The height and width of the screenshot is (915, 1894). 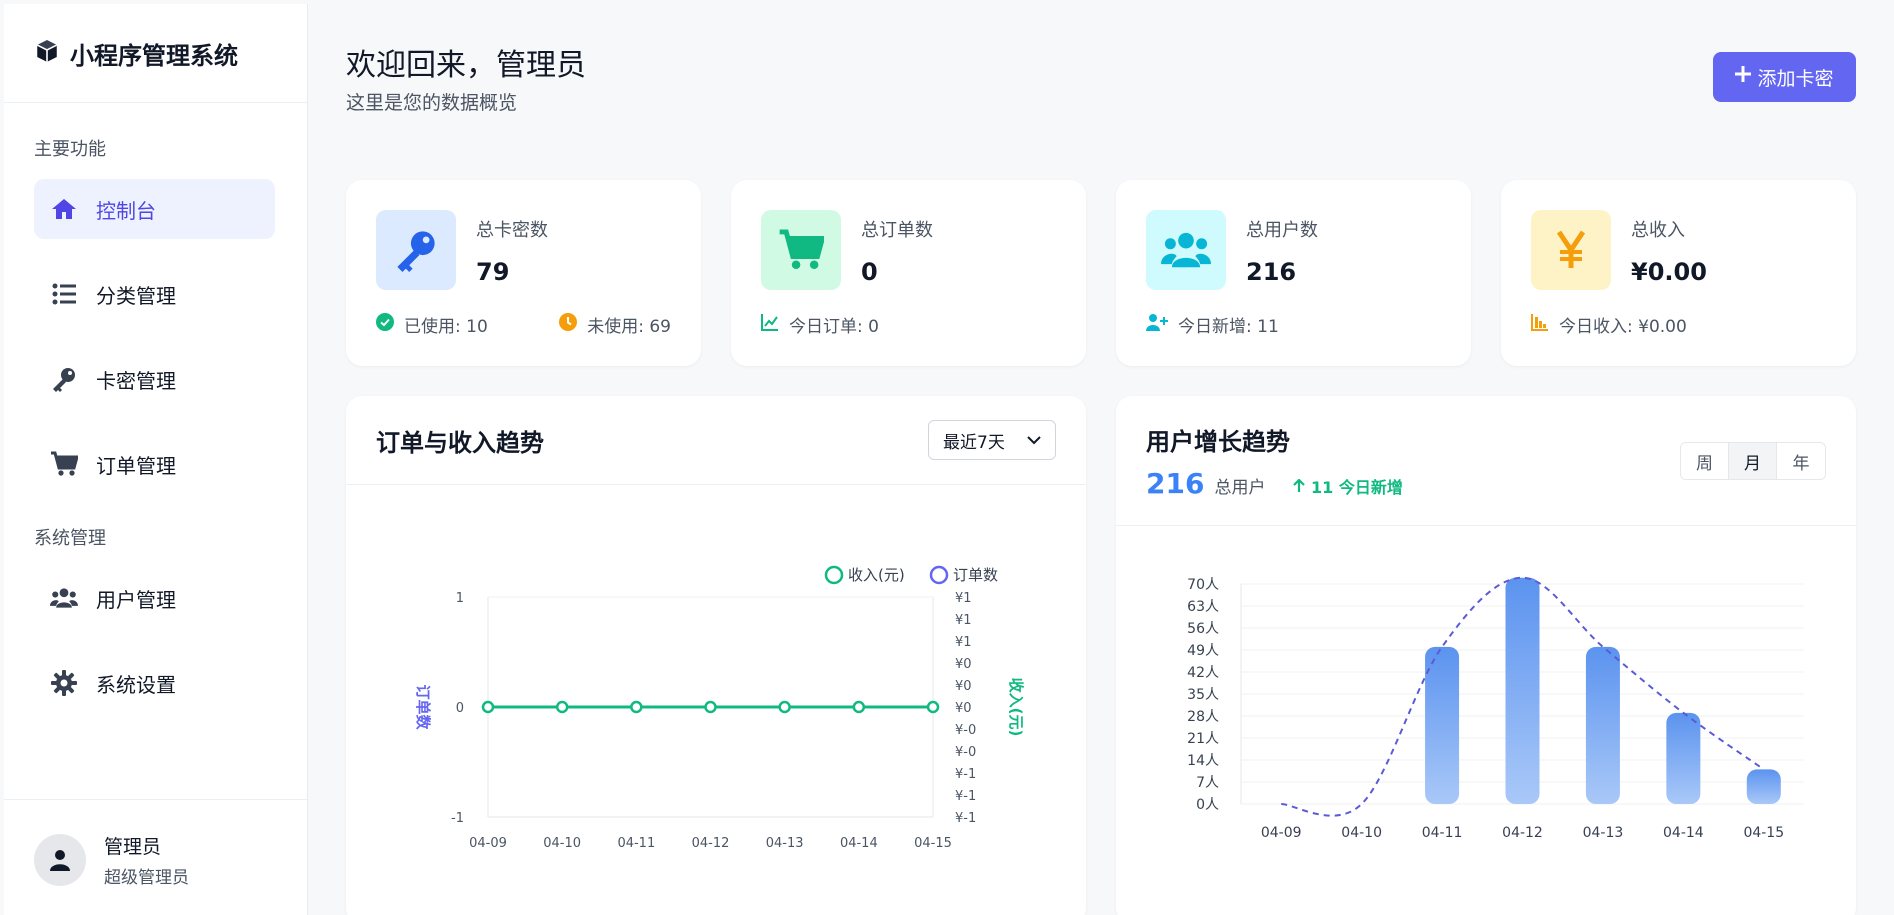 I want to click on check-circle-icon, so click(x=385, y=324).